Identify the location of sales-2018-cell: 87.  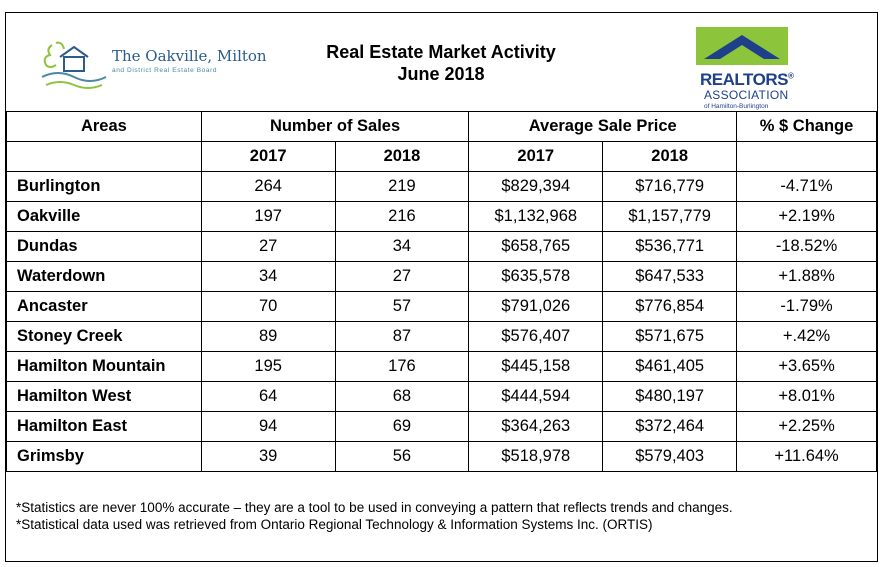
(402, 336).